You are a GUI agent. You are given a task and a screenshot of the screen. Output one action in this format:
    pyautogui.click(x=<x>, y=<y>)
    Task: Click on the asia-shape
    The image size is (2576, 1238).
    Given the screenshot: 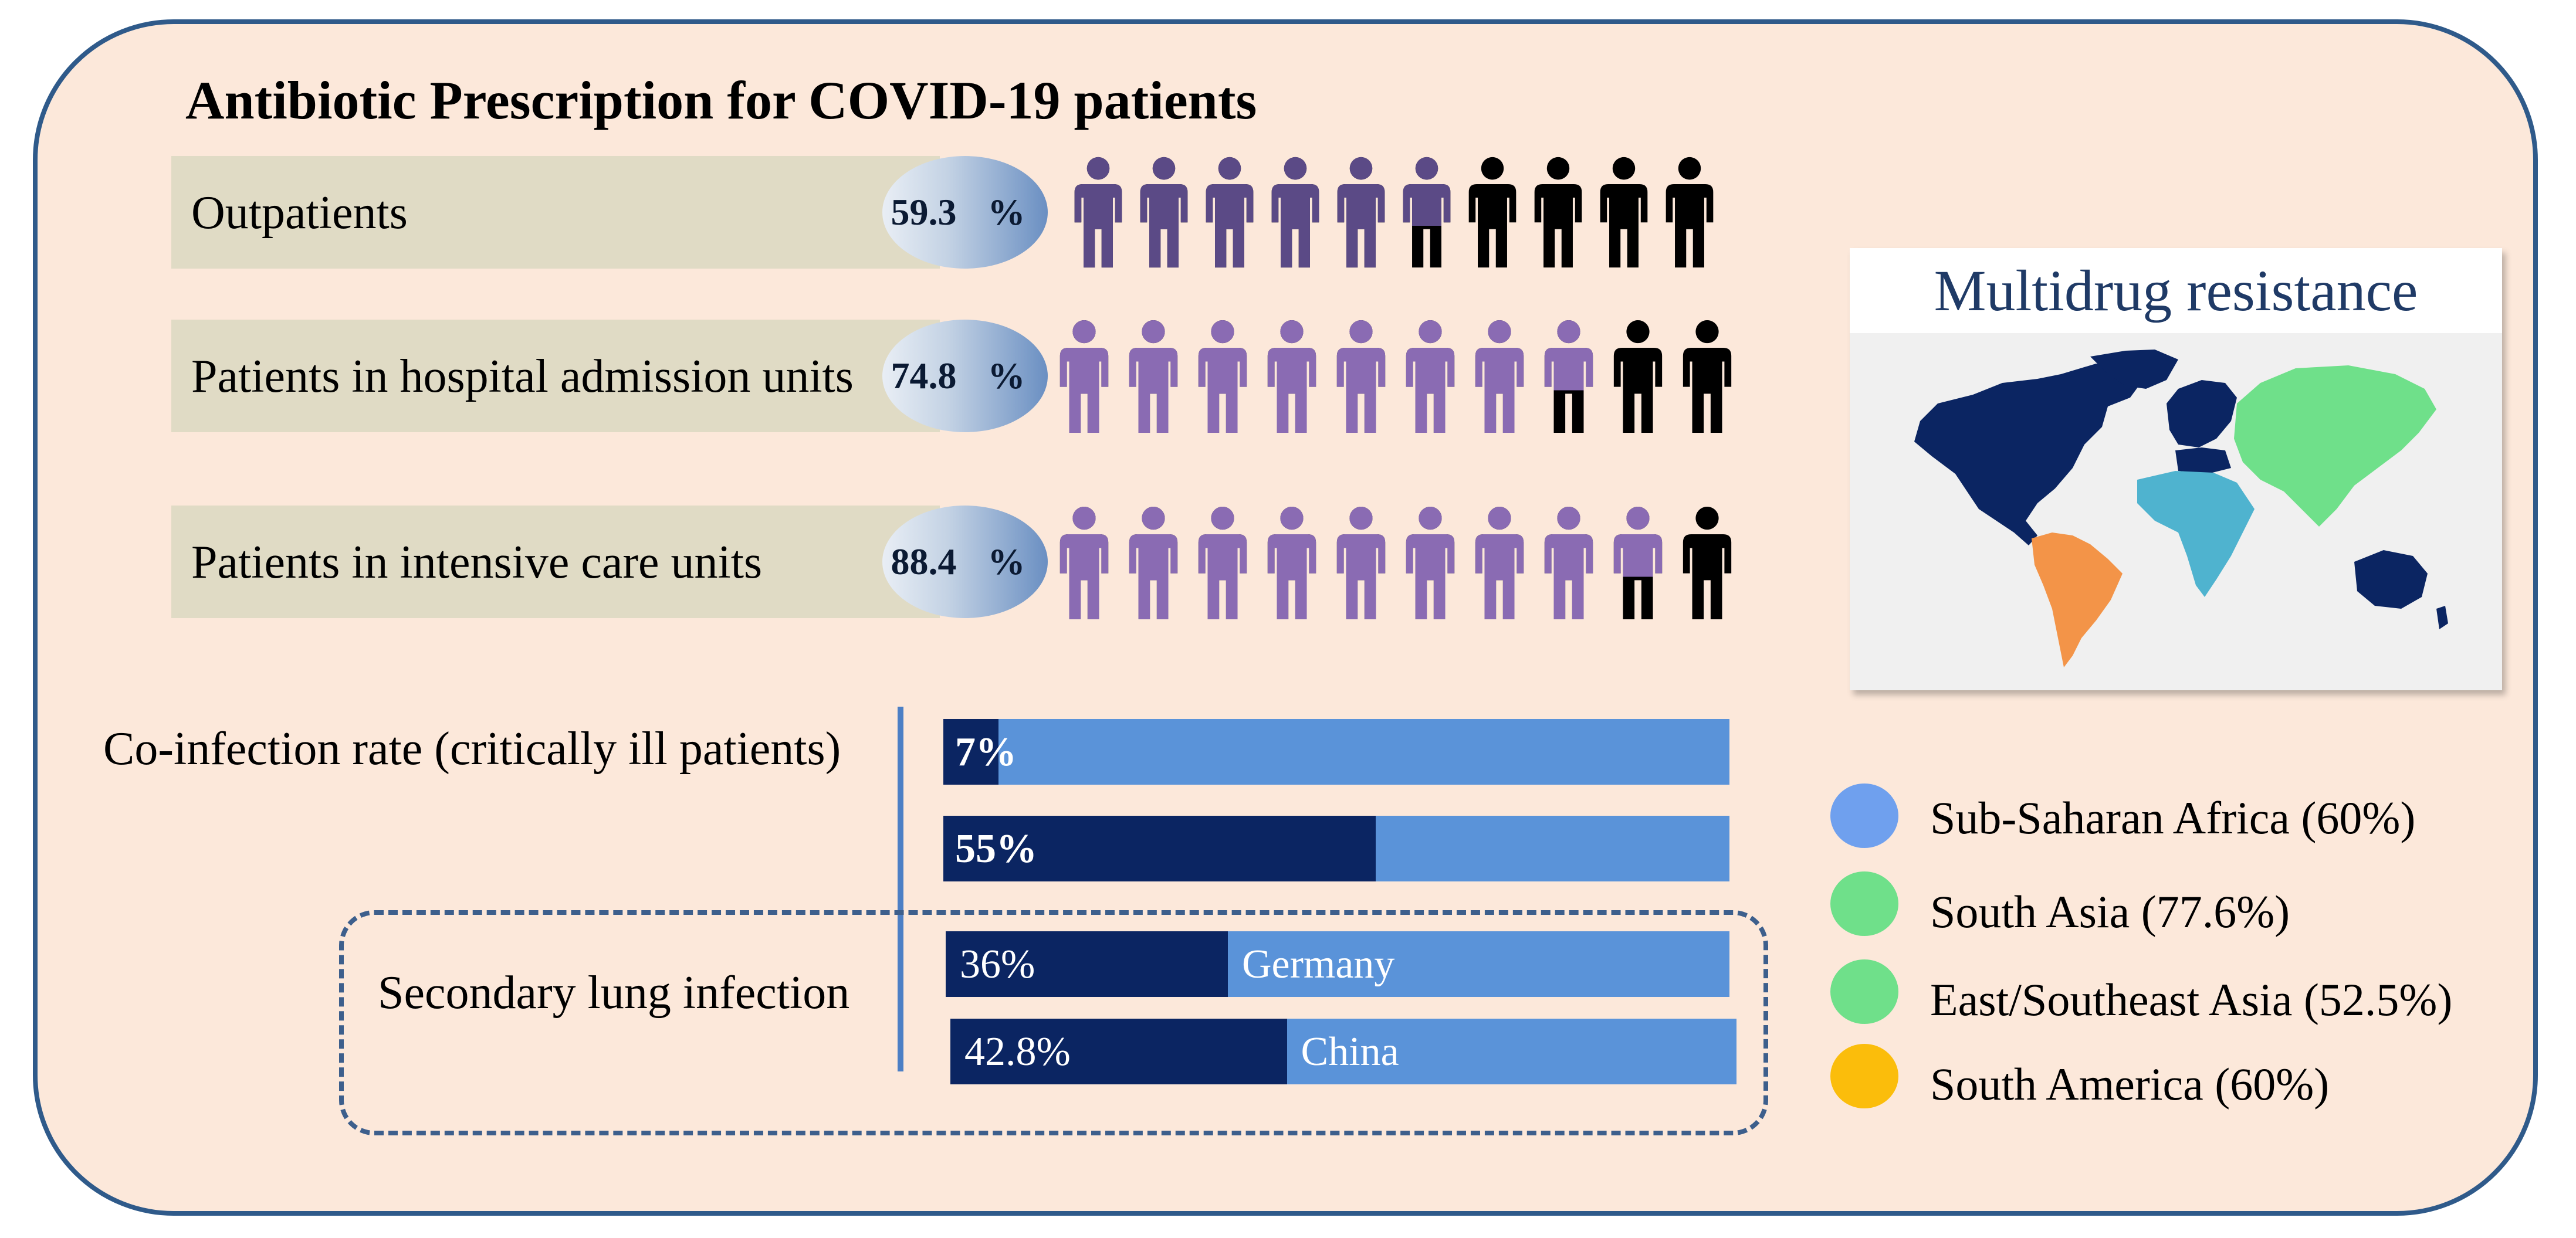 What is the action you would take?
    pyautogui.click(x=2335, y=446)
    